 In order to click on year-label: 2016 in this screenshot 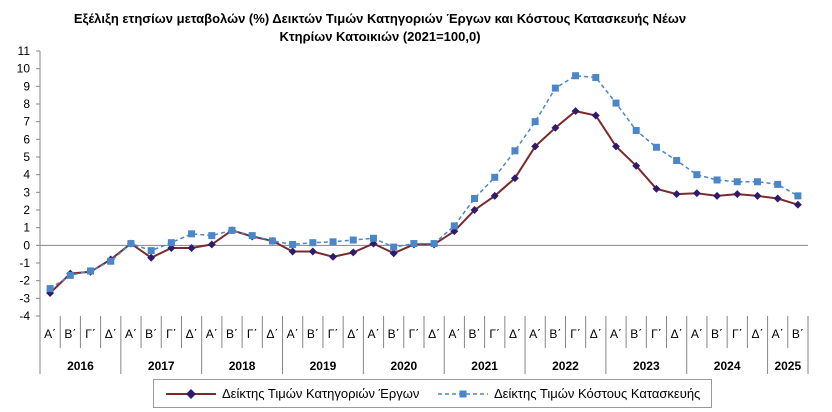, I will do `click(80, 366)`.